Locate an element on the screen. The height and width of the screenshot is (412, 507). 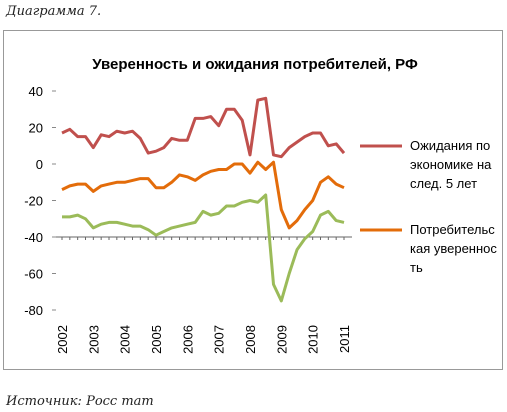
source: Источник: Росс тат is located at coordinates (80, 401).